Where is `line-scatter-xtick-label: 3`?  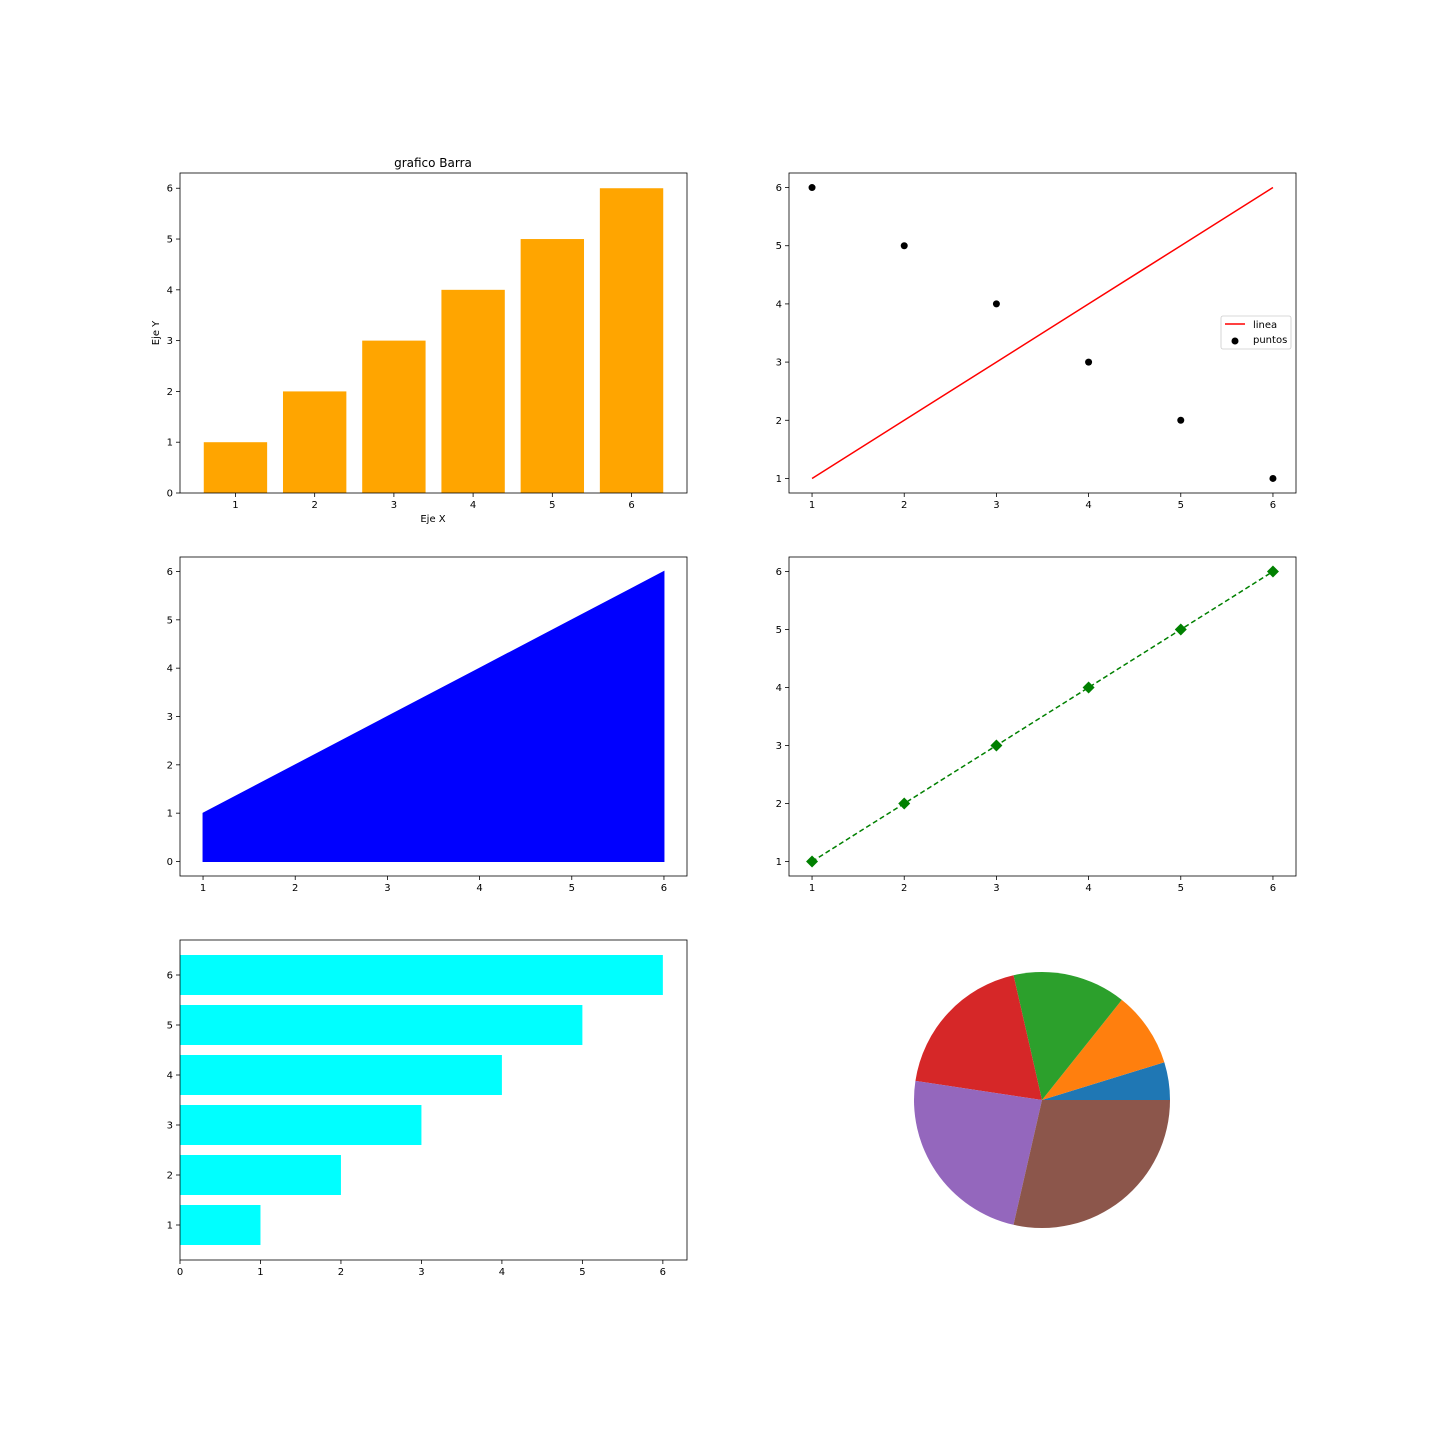 line-scatter-xtick-label: 3 is located at coordinates (996, 505).